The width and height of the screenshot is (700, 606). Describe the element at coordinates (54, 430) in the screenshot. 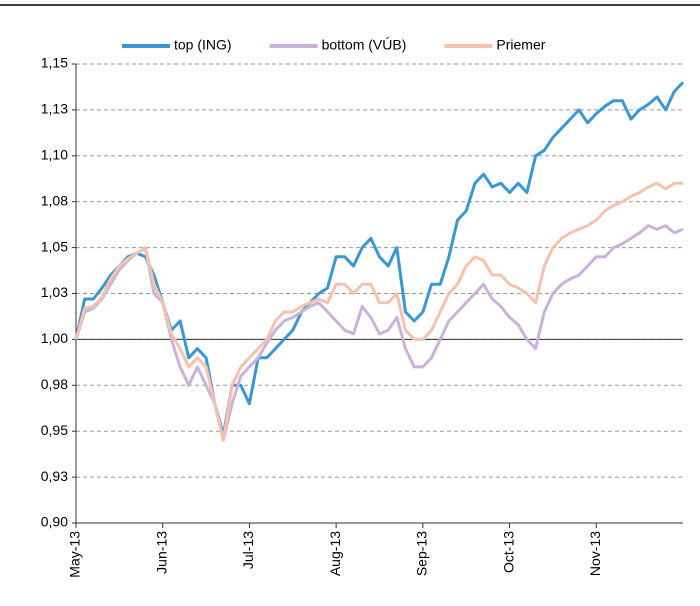

I see `y-tick-label: 0,95` at that location.